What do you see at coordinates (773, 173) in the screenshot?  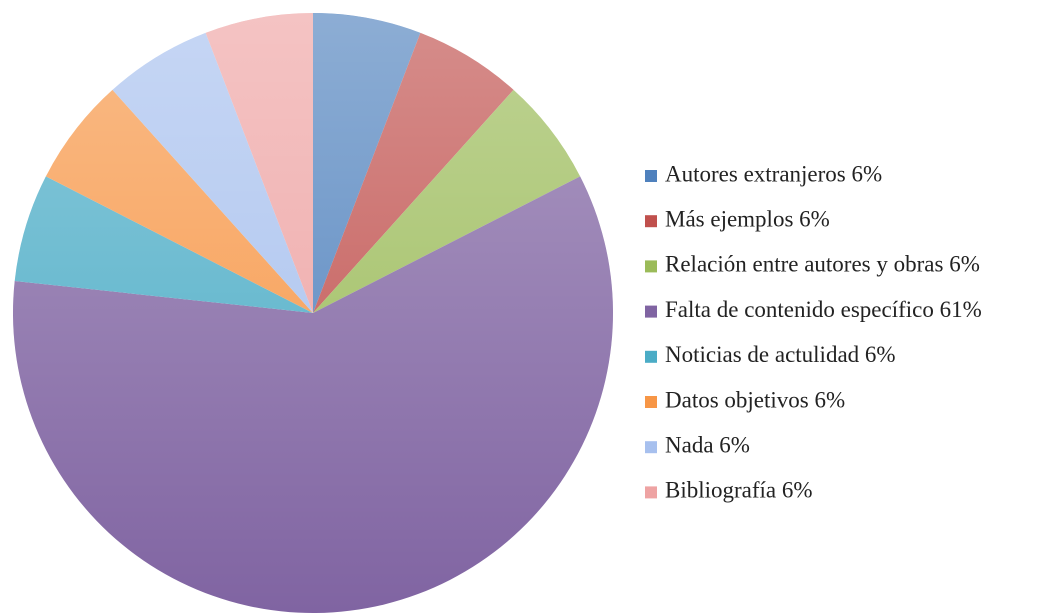 I see `legend-label: Autores extranjeros 6%` at bounding box center [773, 173].